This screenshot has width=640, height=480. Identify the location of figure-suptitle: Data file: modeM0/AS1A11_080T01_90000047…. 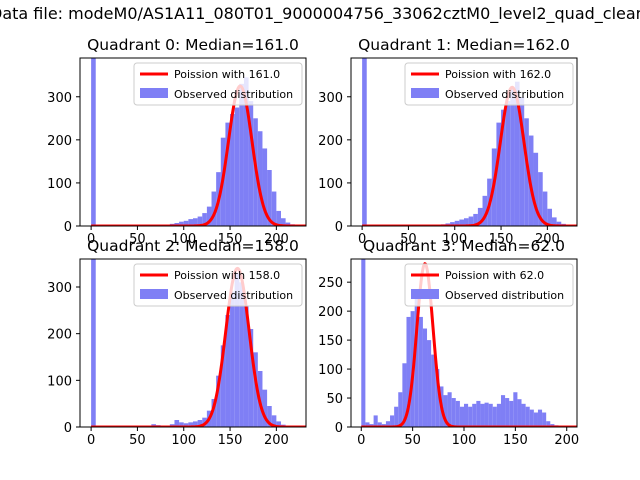
(320, 16).